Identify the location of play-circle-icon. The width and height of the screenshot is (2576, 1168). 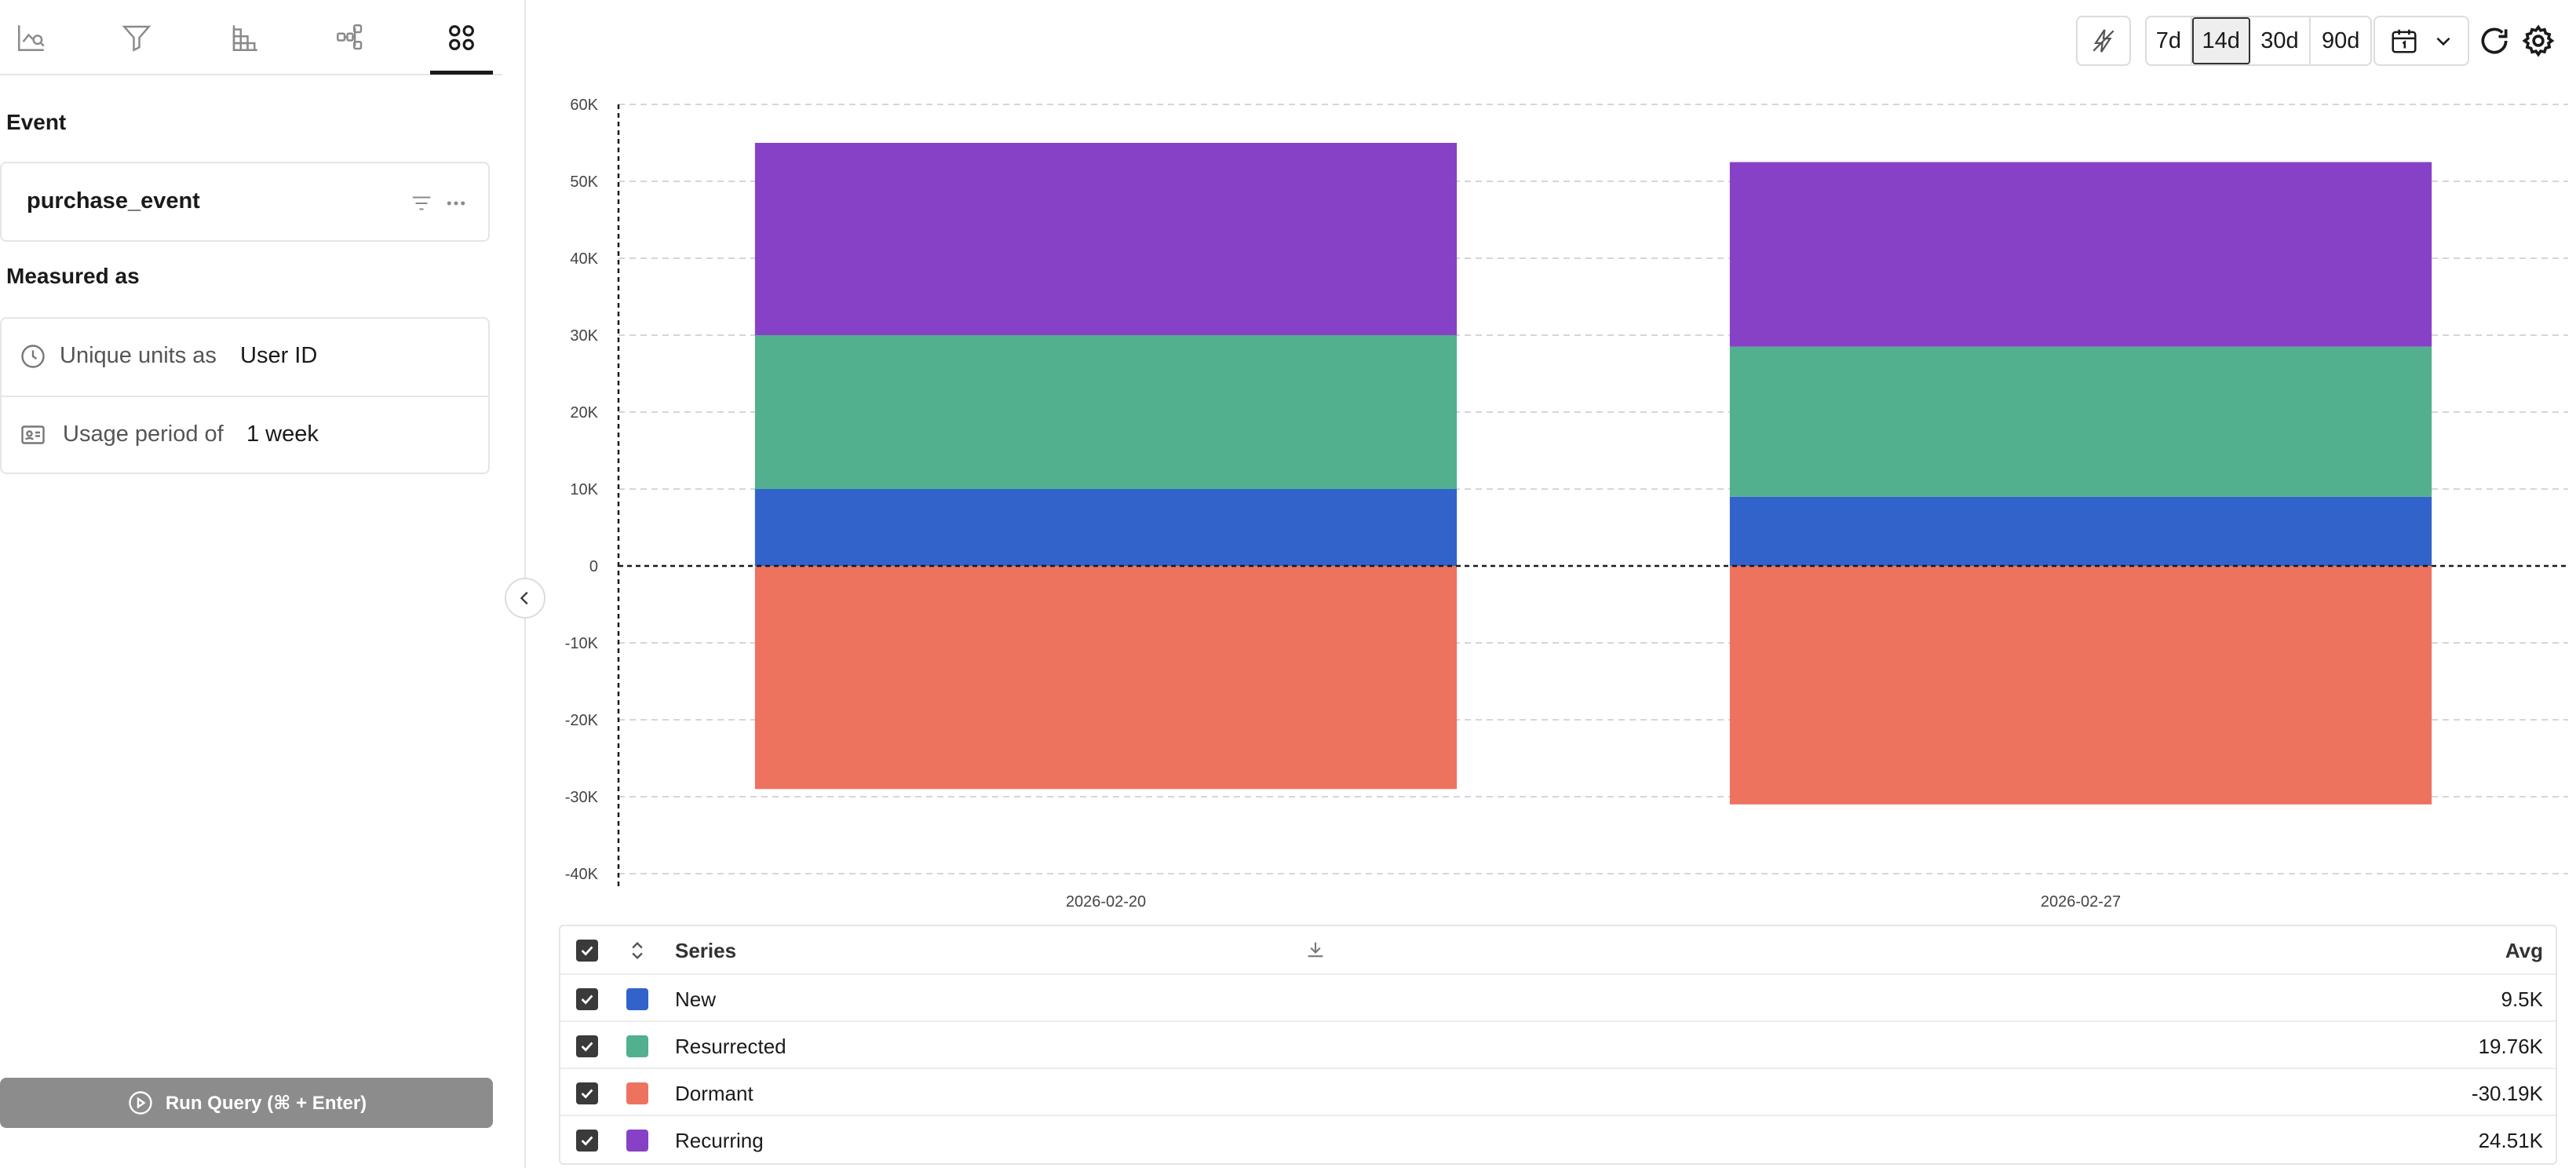
(140, 1103).